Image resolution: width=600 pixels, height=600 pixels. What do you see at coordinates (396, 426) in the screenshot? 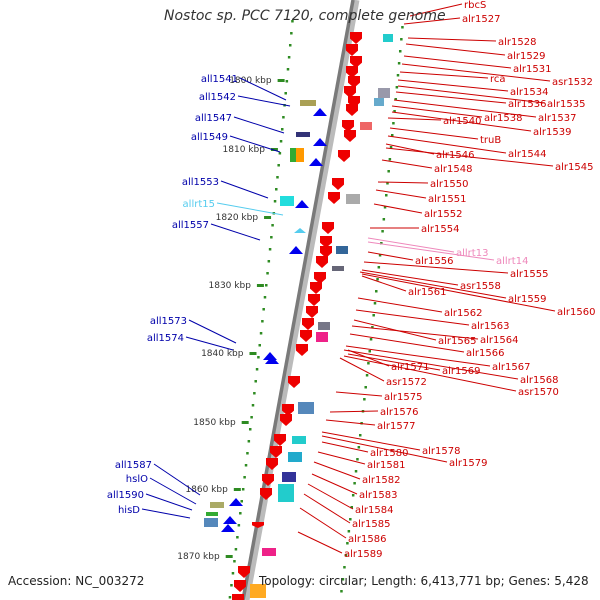
I see `forward-gene-label: alr1577` at bounding box center [396, 426].